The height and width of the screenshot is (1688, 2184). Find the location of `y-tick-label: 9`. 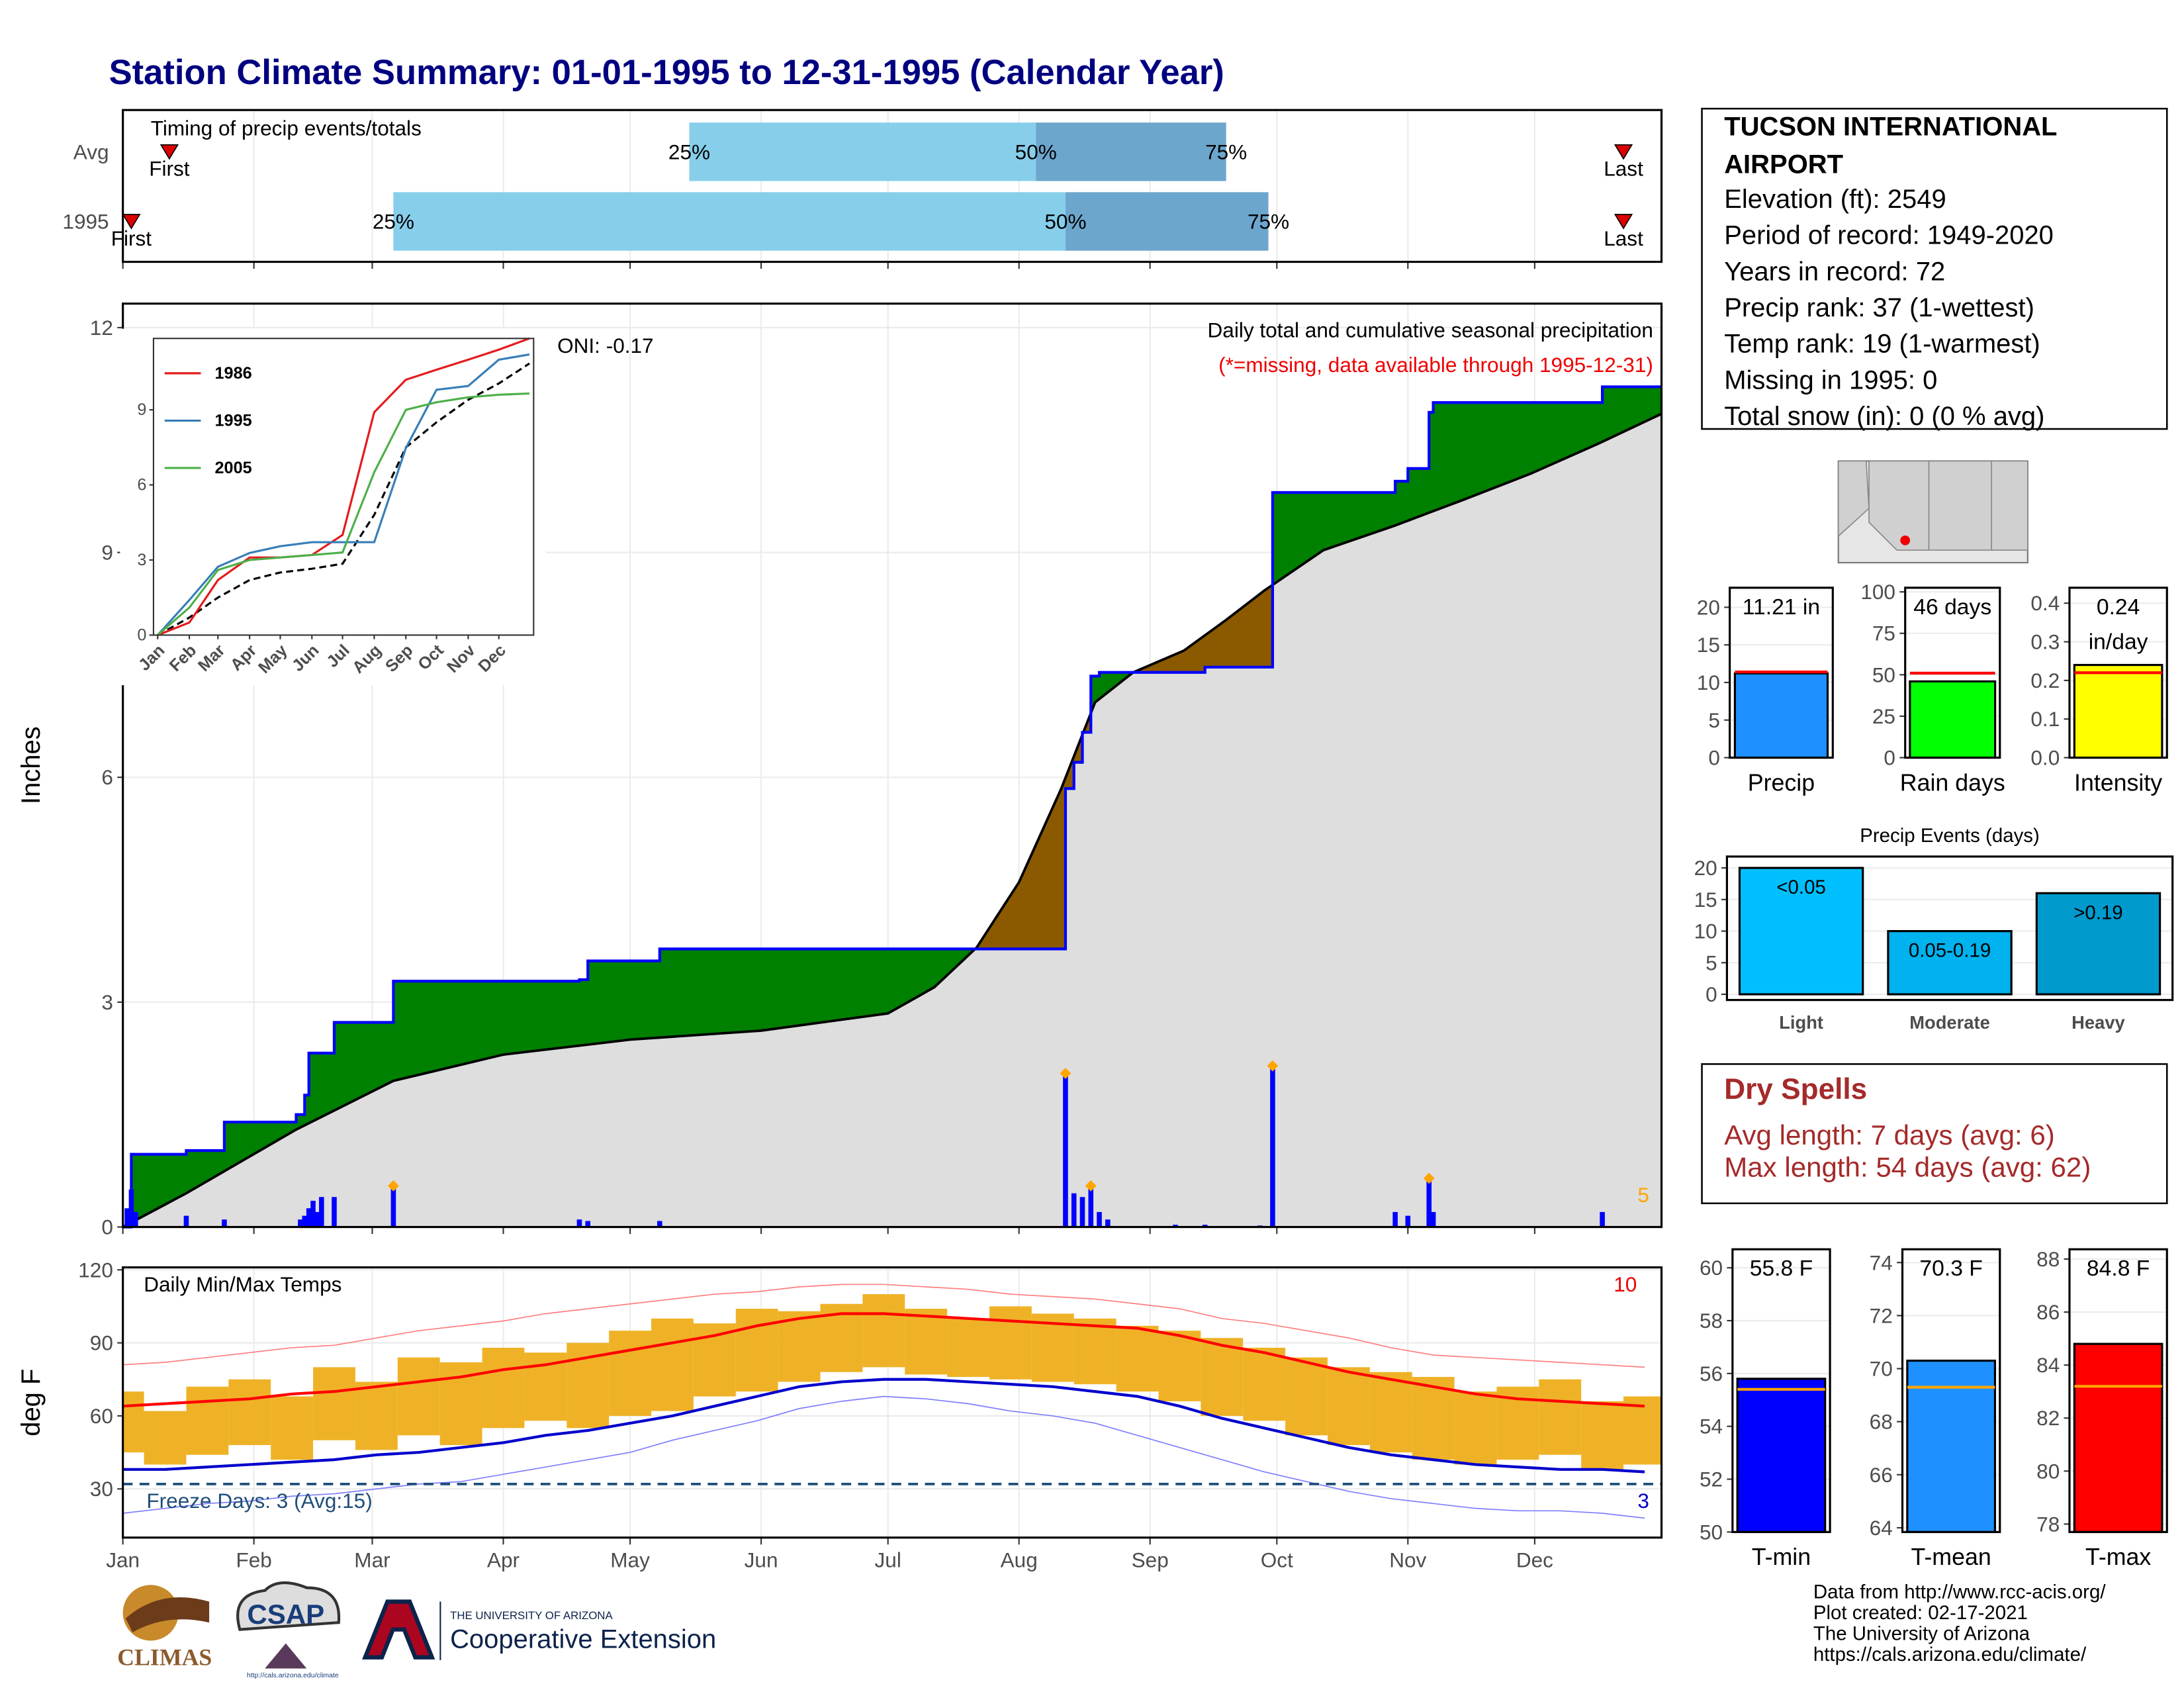

y-tick-label: 9 is located at coordinates (107, 553).